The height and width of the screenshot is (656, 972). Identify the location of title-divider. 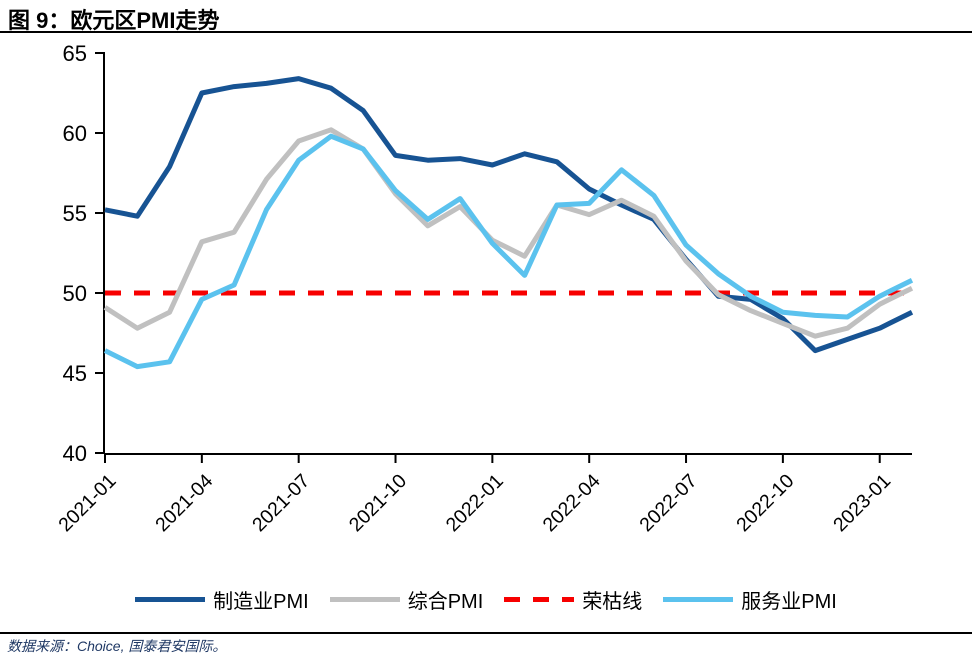
(486, 32).